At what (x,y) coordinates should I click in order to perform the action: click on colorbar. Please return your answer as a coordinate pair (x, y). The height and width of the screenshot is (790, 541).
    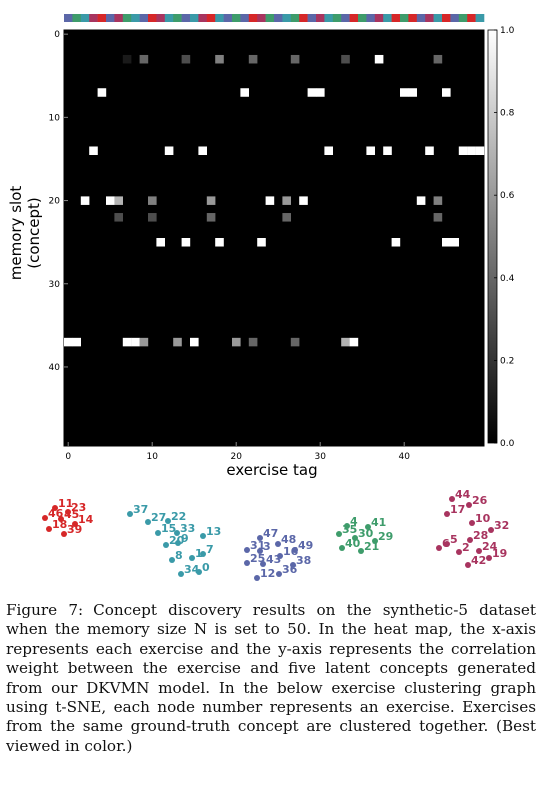
    Looking at the image, I should click on (492, 236).